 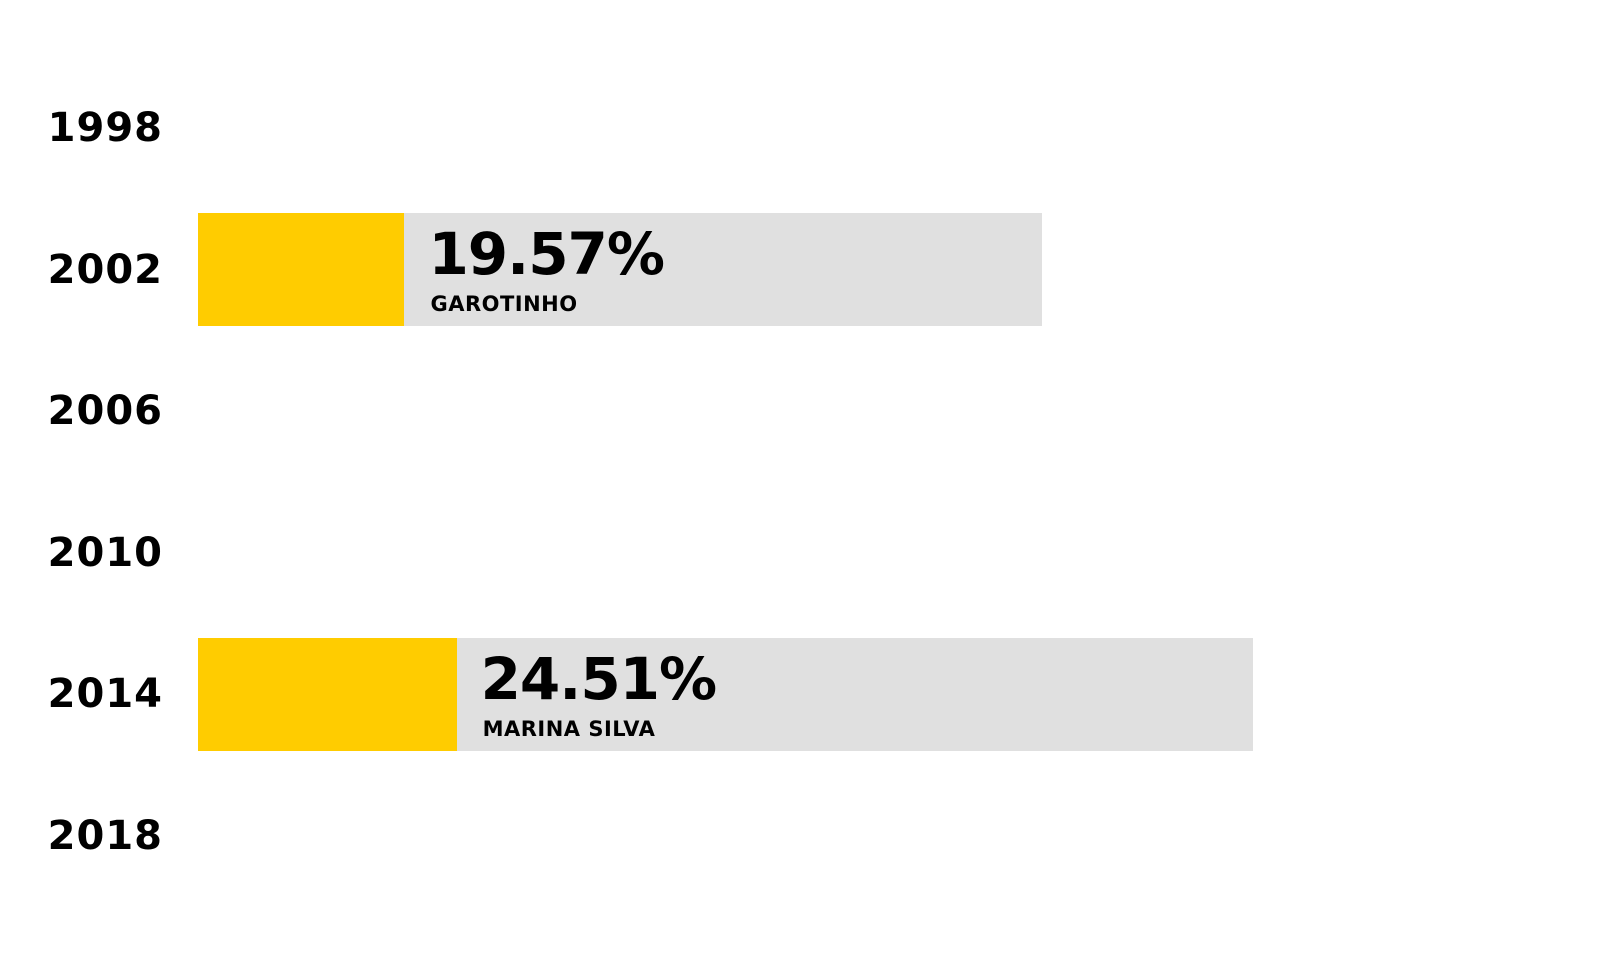 What do you see at coordinates (569, 728) in the screenshot?
I see `candidate-label-2014: MARINA SILVA` at bounding box center [569, 728].